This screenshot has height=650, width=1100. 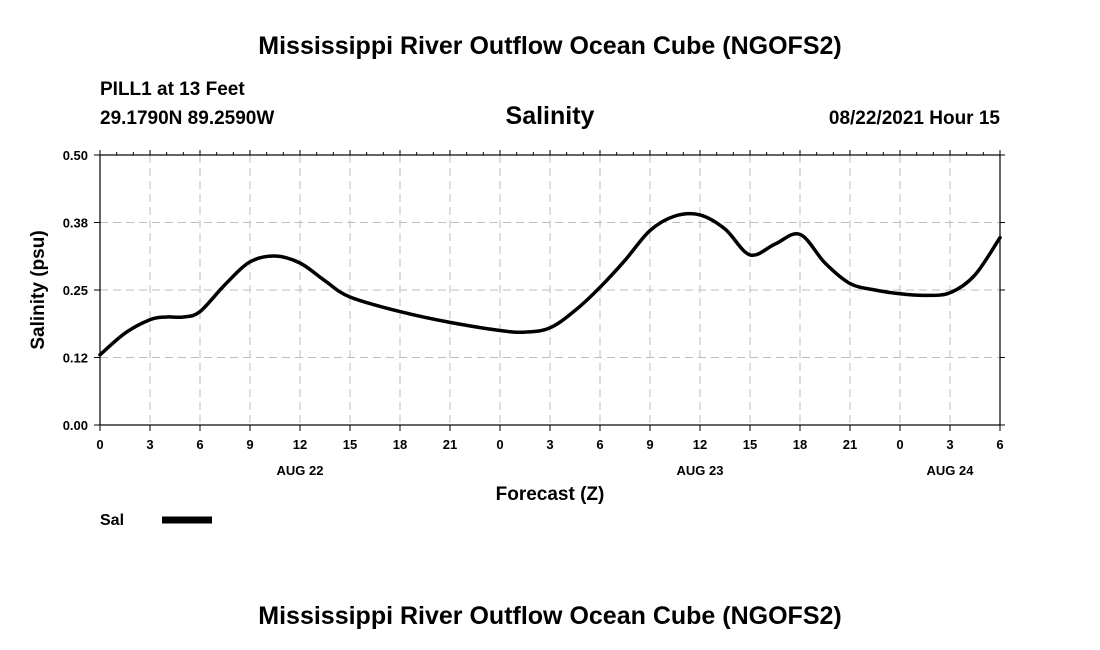 What do you see at coordinates (550, 494) in the screenshot?
I see `x-axis-label: Forecast (Z)` at bounding box center [550, 494].